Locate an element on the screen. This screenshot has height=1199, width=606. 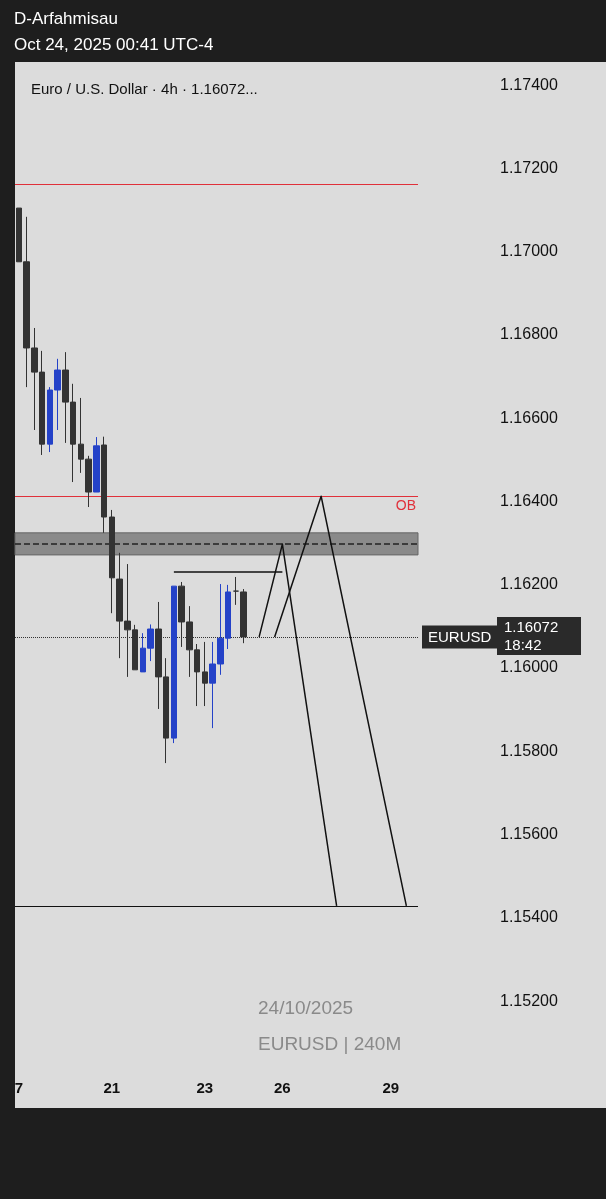
y-tick-label: 1.16000 is located at coordinates (529, 667).